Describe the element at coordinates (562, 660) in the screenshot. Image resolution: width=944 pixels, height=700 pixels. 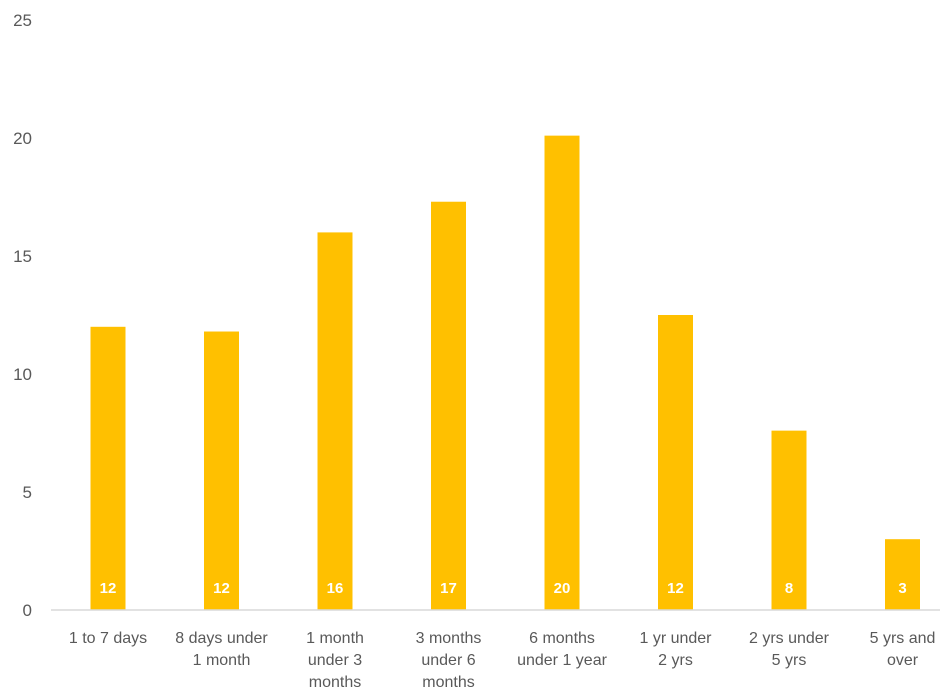
I see `x-tick-label-line: under 1 year` at that location.